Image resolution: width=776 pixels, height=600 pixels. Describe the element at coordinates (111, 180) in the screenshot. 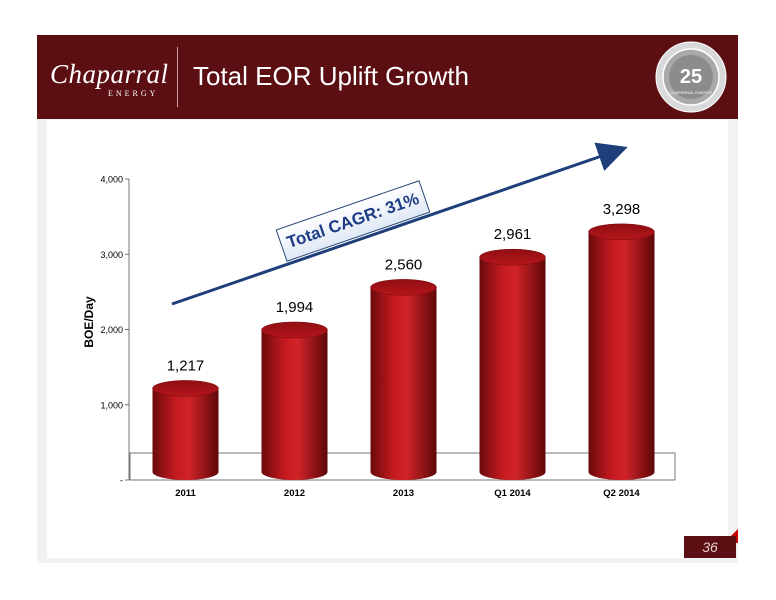

I see `y-tick-label: 4,000` at that location.